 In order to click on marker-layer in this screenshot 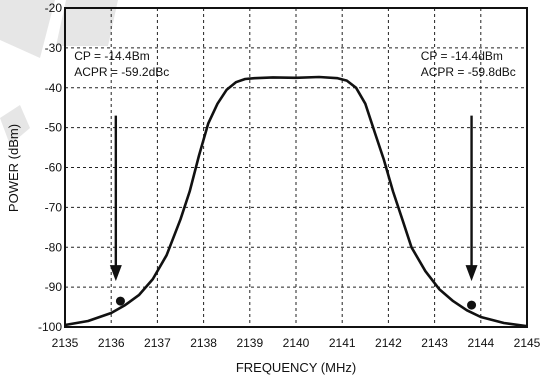, I will do `click(296, 303)`.